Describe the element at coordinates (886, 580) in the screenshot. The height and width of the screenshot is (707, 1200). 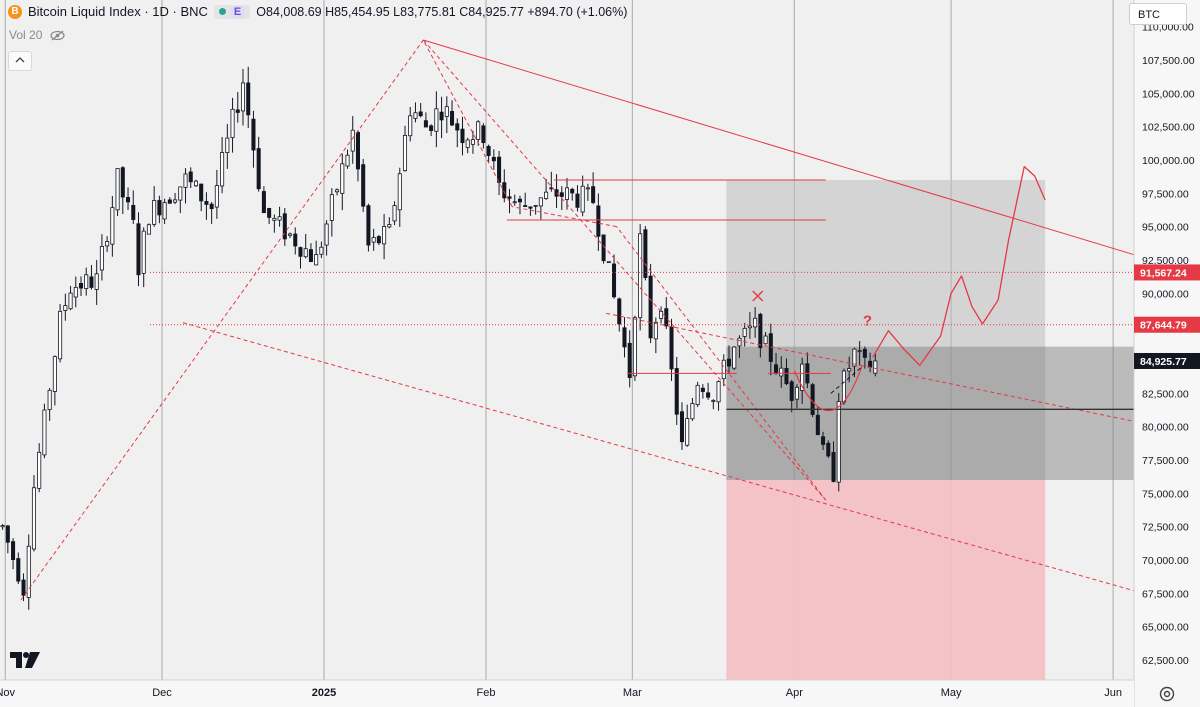
I see `stop-zone-red` at that location.